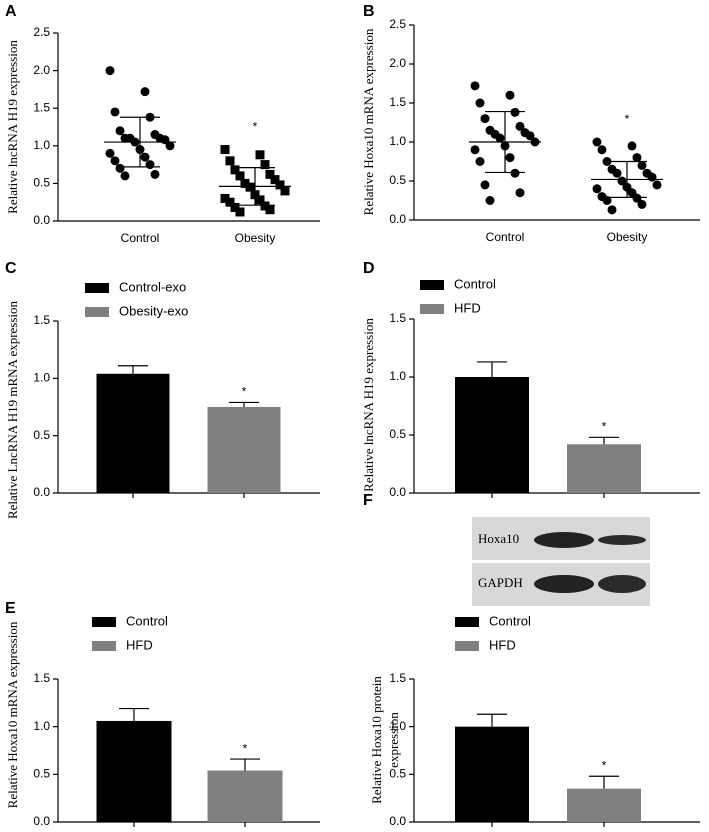  I want to click on panel-letter: F, so click(368, 500).